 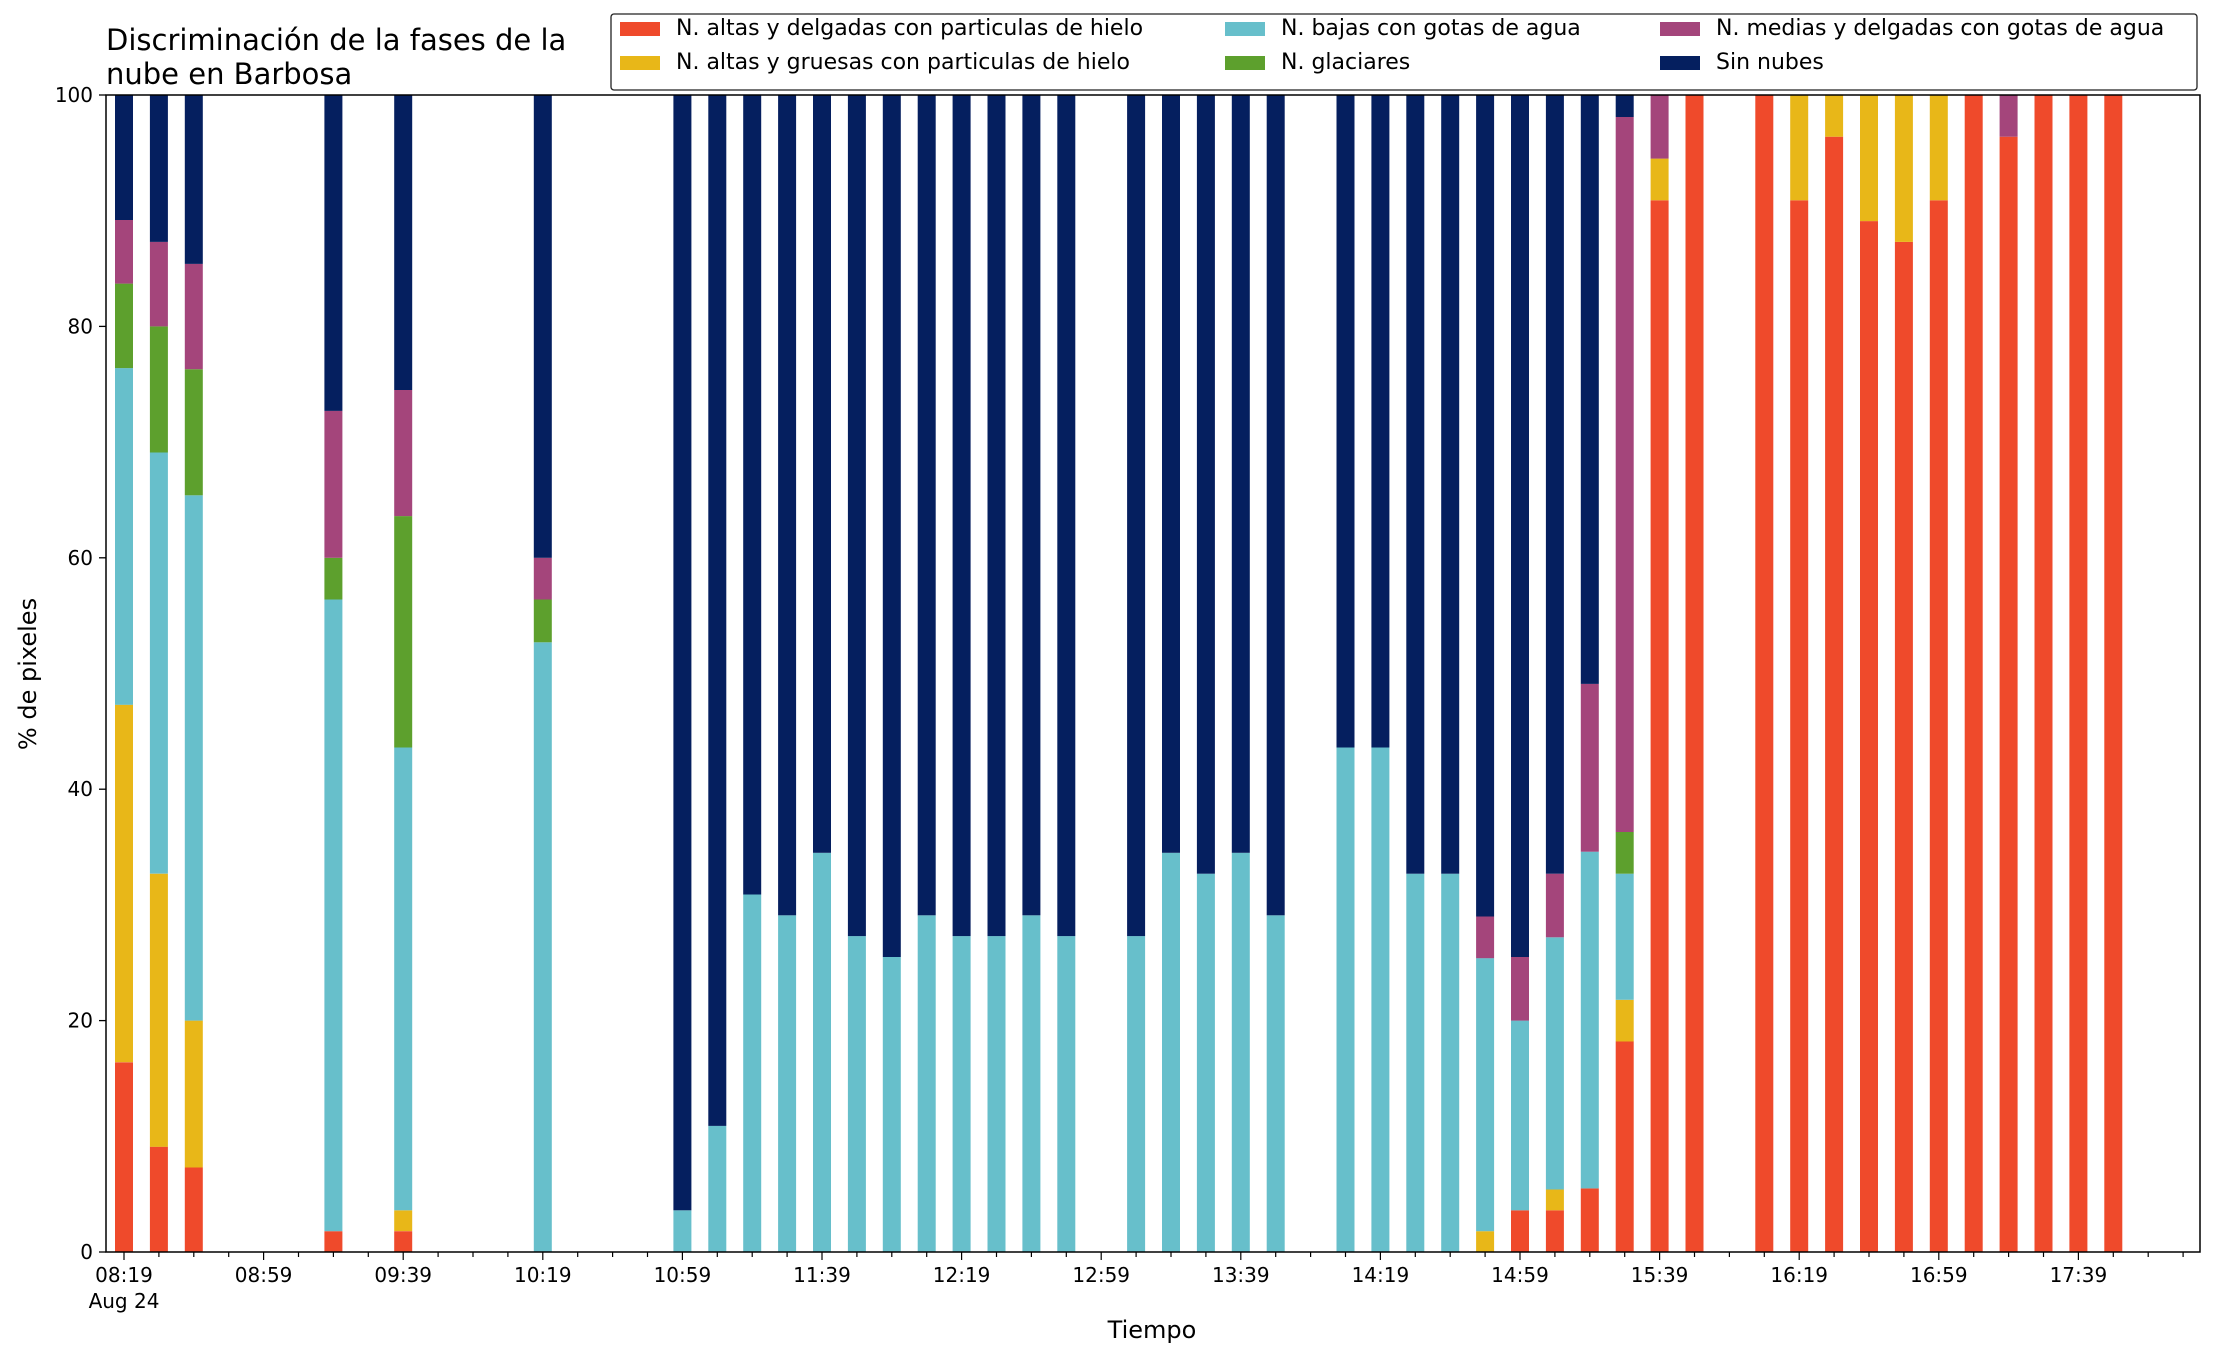 I want to click on bar-segment-0919-s3, so click(x=333, y=578).